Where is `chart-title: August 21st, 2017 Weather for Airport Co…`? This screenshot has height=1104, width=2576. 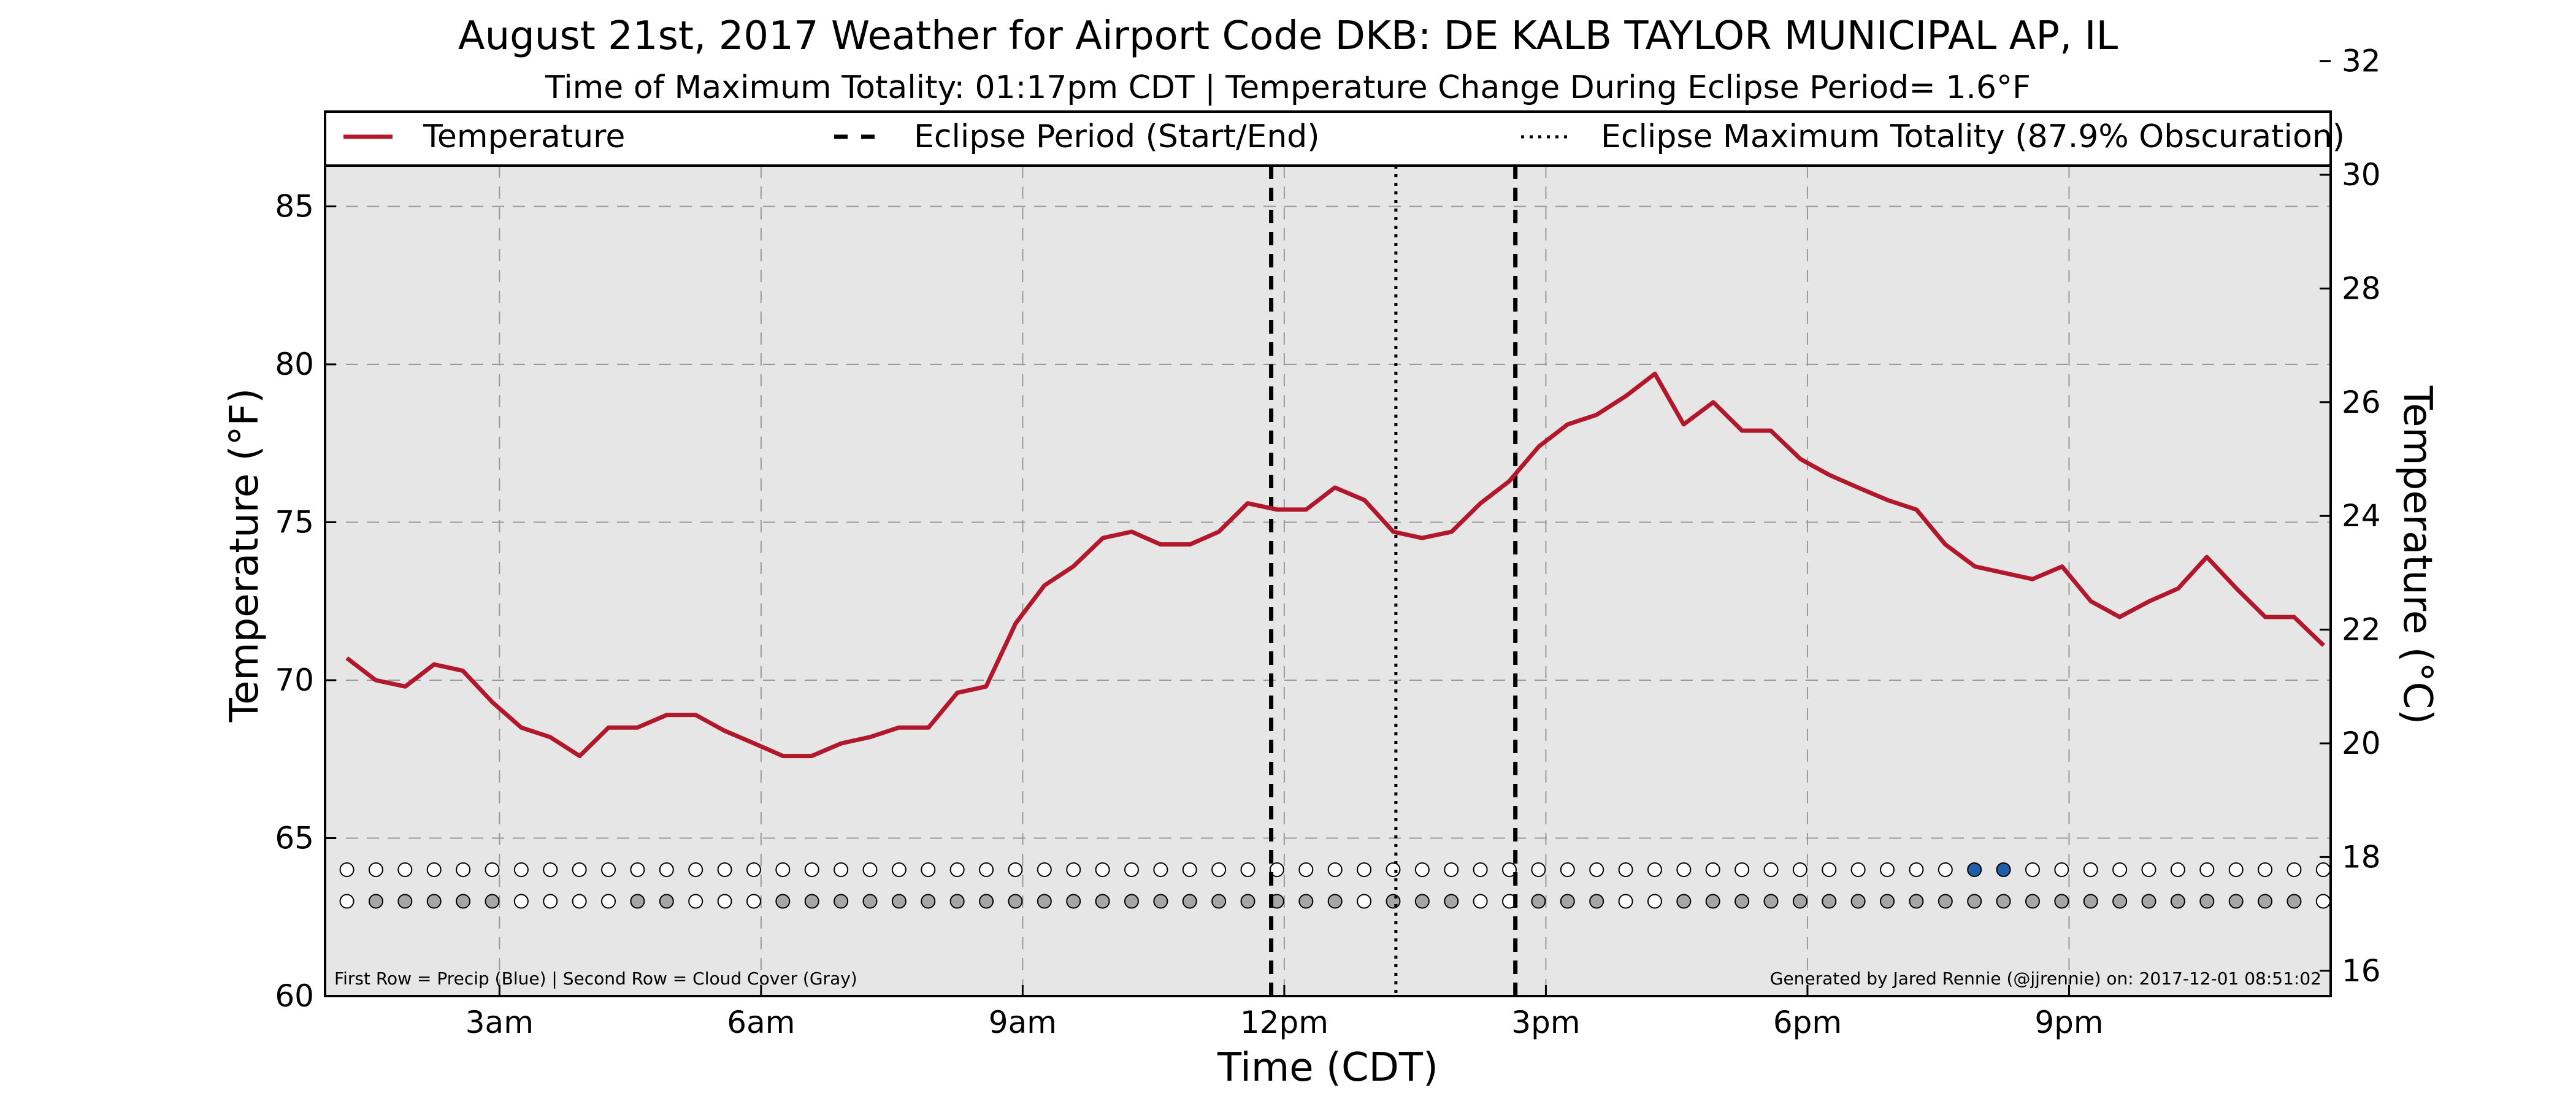
chart-title: August 21st, 2017 Weather for Airport Co… is located at coordinates (1288, 36).